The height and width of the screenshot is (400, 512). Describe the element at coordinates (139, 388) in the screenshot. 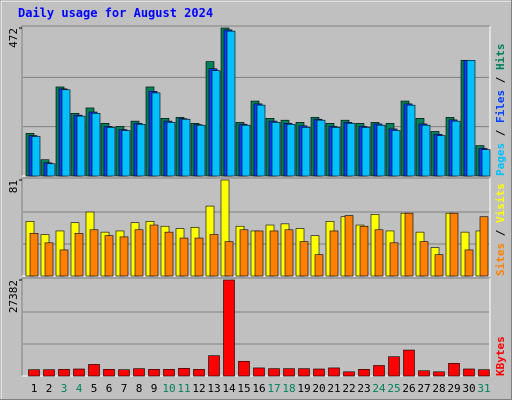

I see `x-tick-label: 8` at that location.